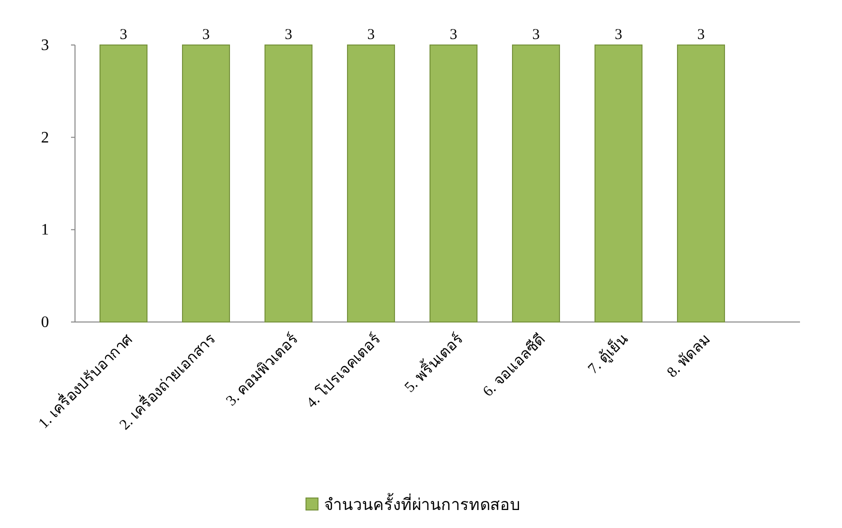 This screenshot has height=528, width=842. What do you see at coordinates (422, 503) in the screenshot?
I see `legend-label: จำนวนครั้งที่ผ่านการทดสอบ` at bounding box center [422, 503].